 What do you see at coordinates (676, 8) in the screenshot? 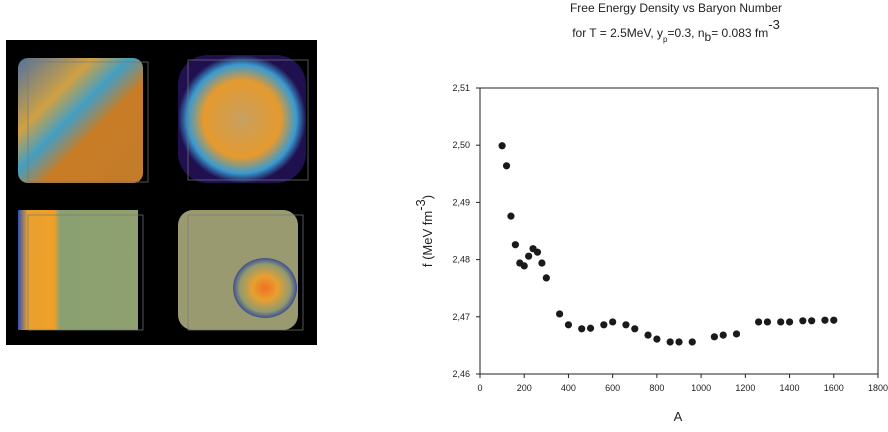
I see `chart-title: Free Energy Density vs Baryon Number` at bounding box center [676, 8].